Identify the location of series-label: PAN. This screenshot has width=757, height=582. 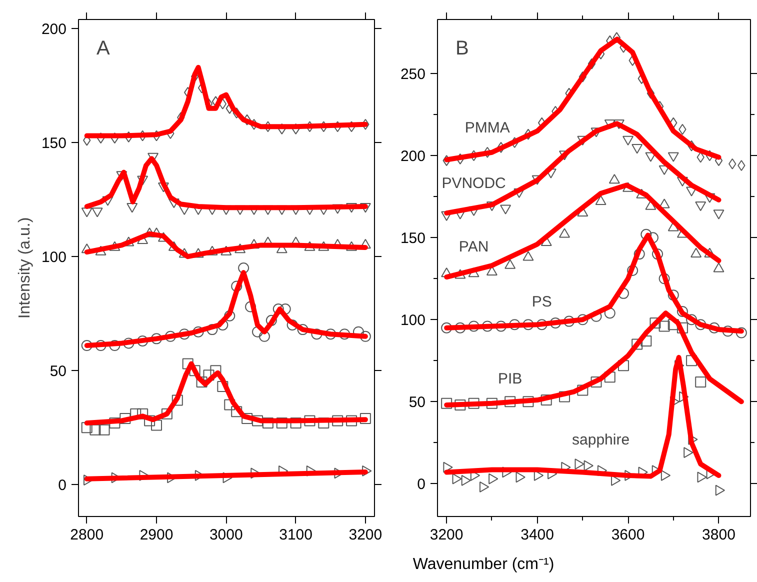
(473, 247).